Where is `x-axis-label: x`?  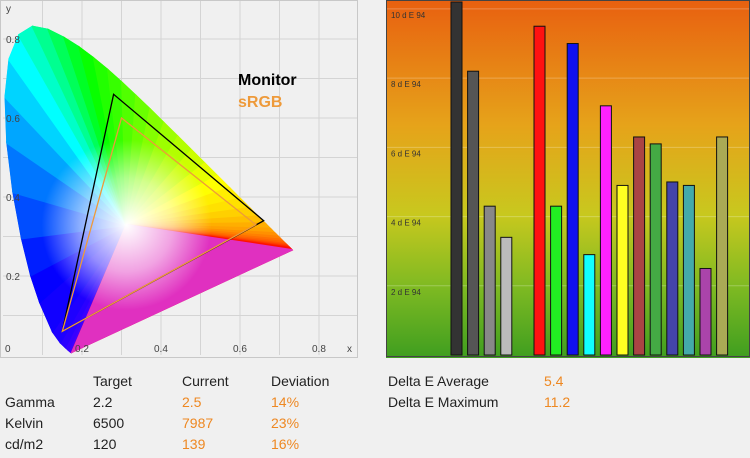 x-axis-label: x is located at coordinates (349, 349).